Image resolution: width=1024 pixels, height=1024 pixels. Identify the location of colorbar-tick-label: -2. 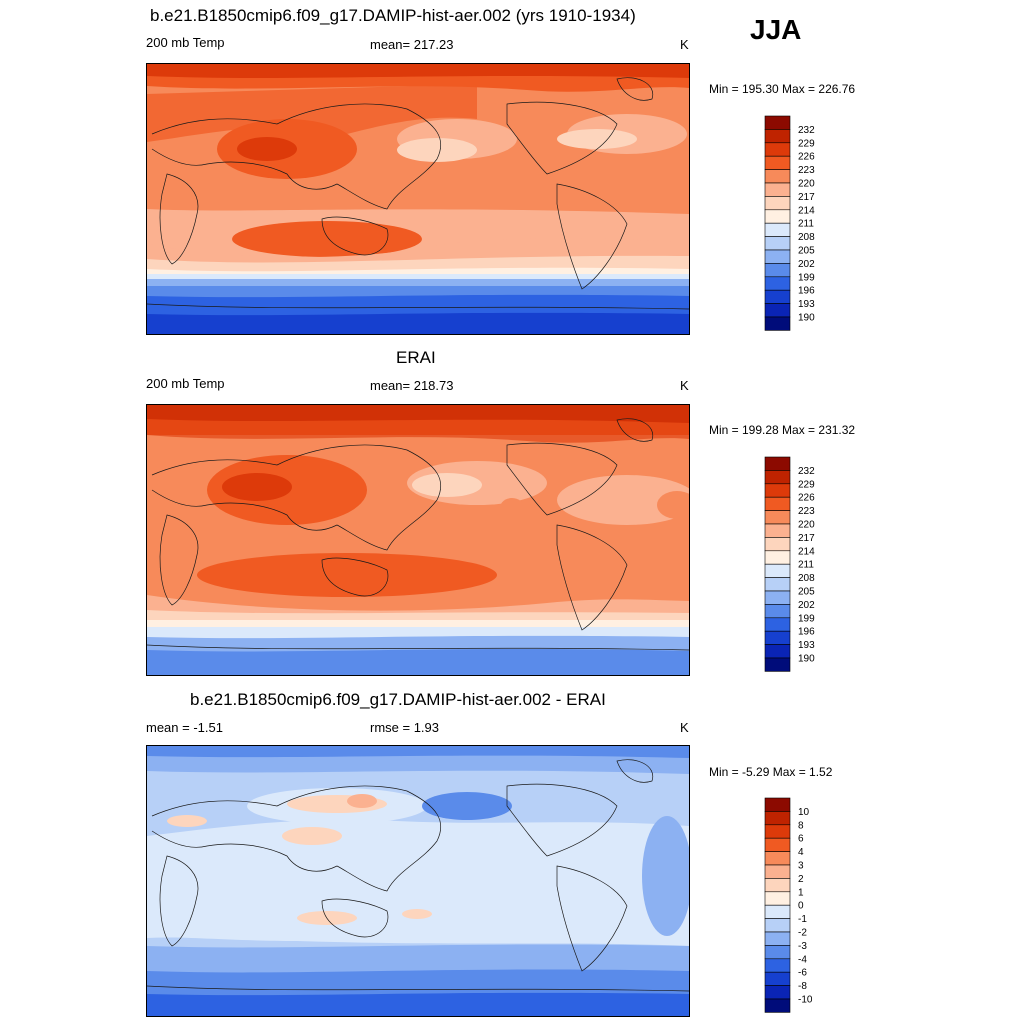
(802, 933).